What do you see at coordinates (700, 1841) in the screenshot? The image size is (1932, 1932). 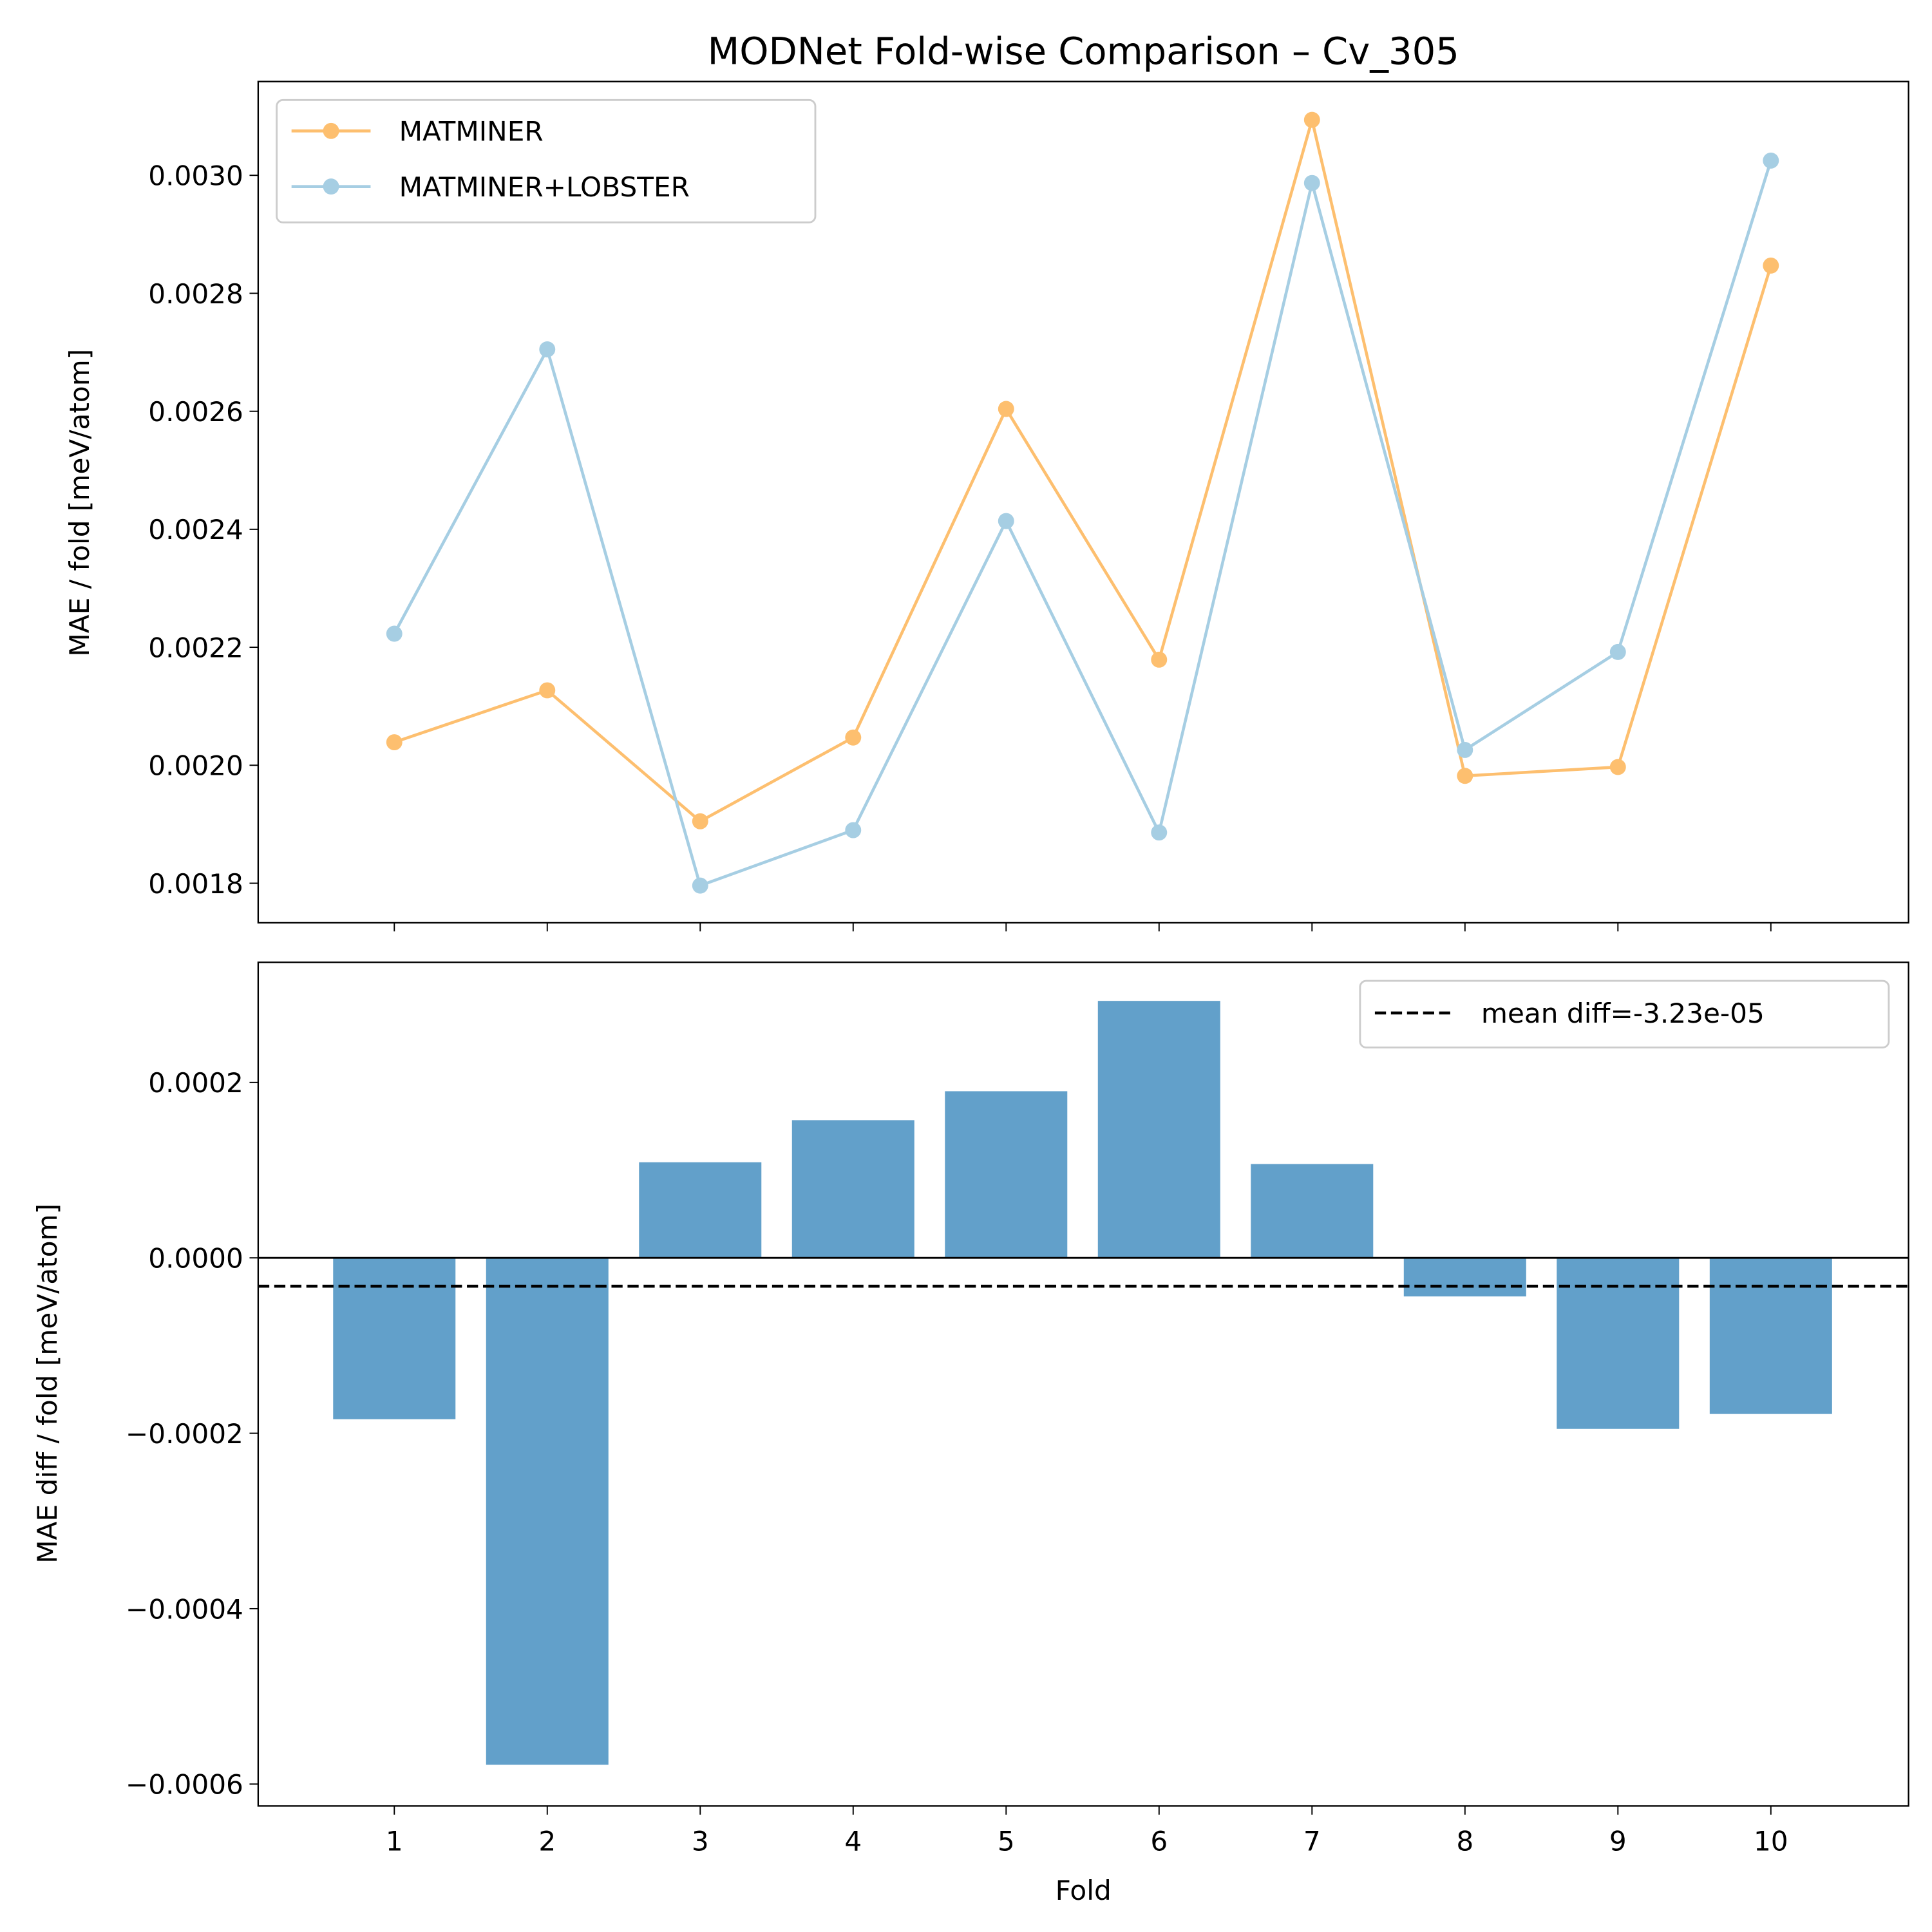 I see `x-tick-label: 3` at bounding box center [700, 1841].